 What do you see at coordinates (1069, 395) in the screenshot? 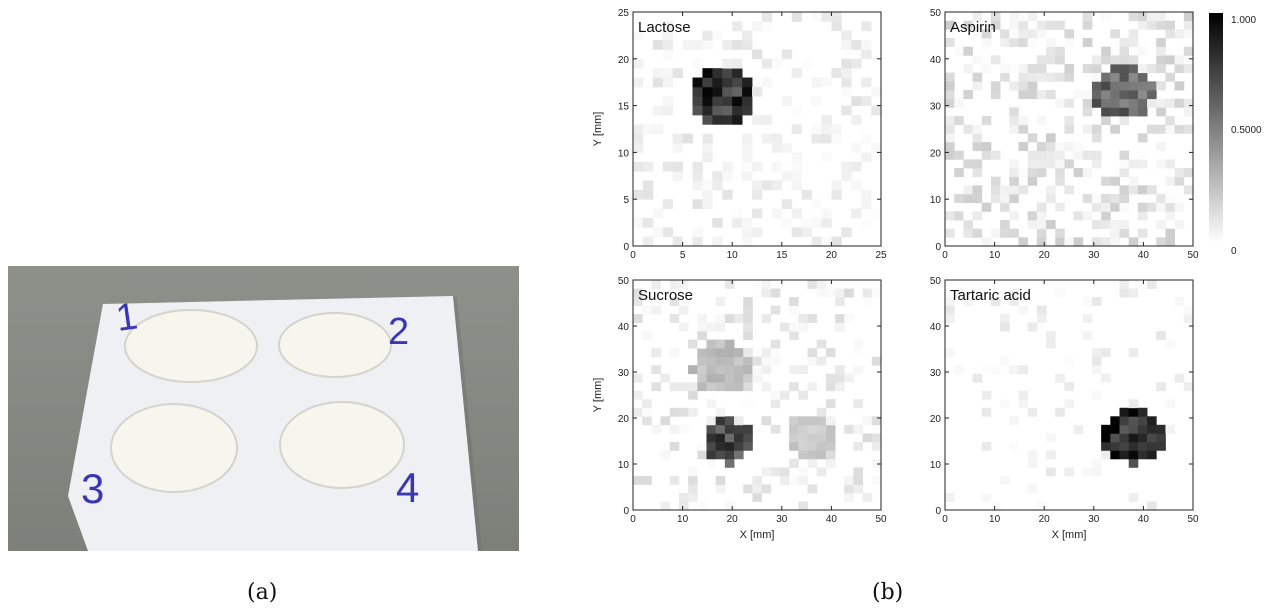
I see `plot-frame` at bounding box center [1069, 395].